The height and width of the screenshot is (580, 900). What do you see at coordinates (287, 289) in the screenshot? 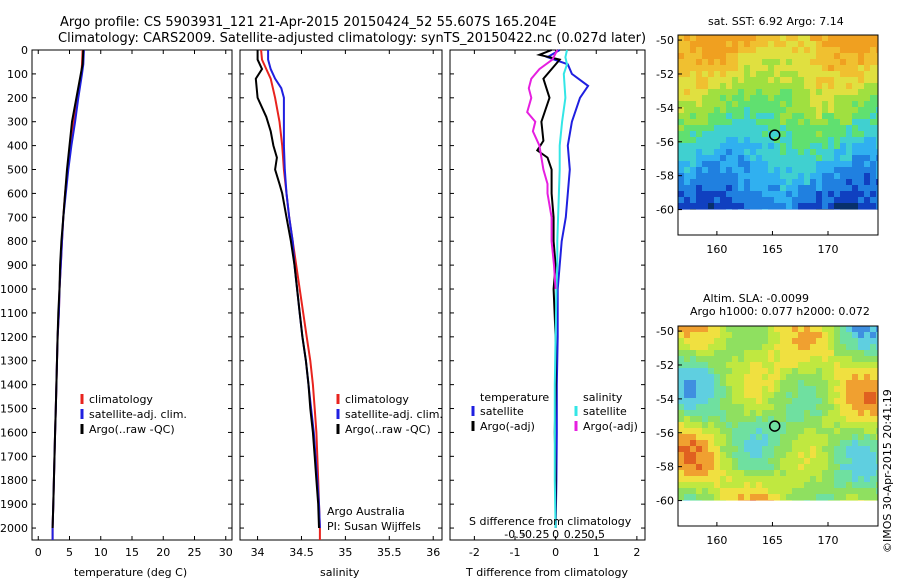
I see `series-line-argo-raw-qc-` at bounding box center [287, 289].